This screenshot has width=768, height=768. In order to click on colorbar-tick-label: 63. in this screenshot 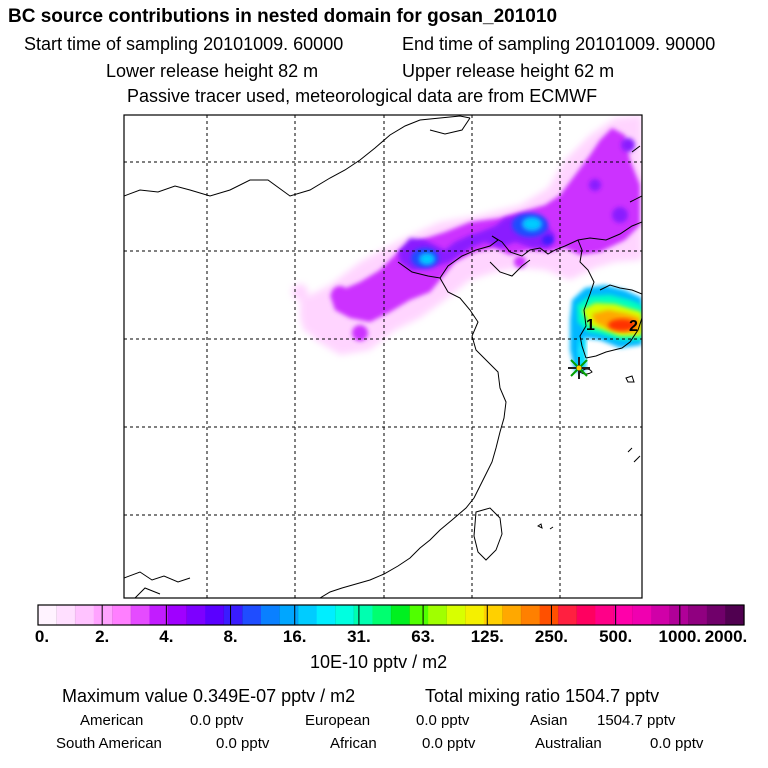, I will do `click(423, 636)`.